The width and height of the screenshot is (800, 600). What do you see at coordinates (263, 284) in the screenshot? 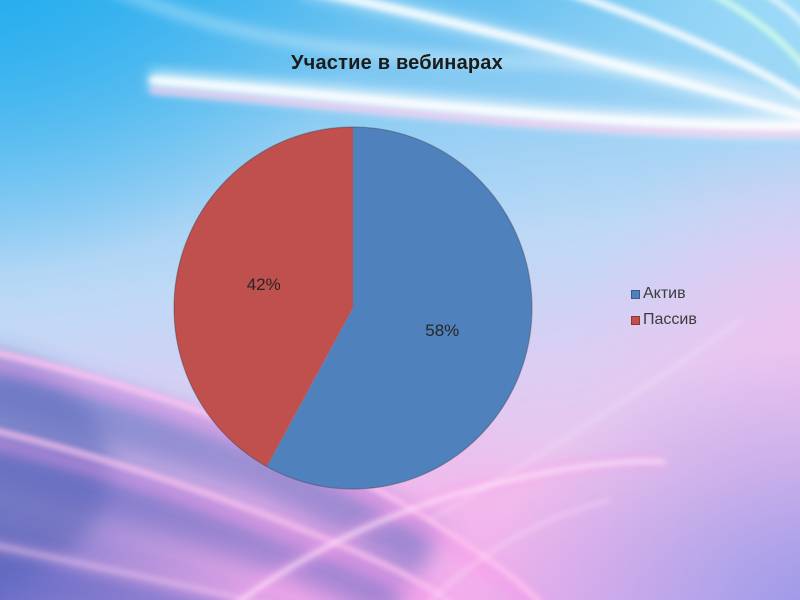
I see `pie-data-label-passiv: 42%` at bounding box center [263, 284].